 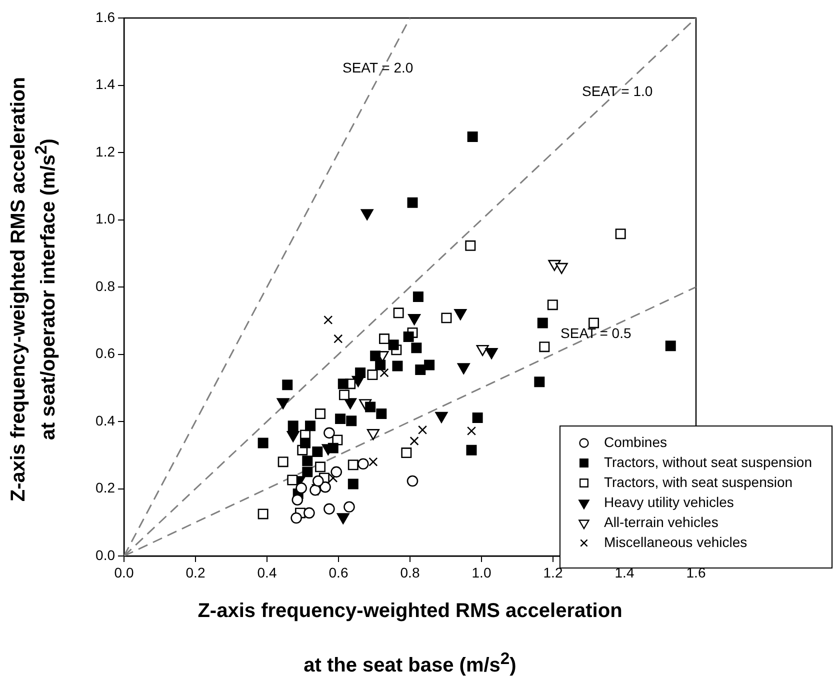 I want to click on legend-label: Heavy utility vehicles, so click(x=669, y=502).